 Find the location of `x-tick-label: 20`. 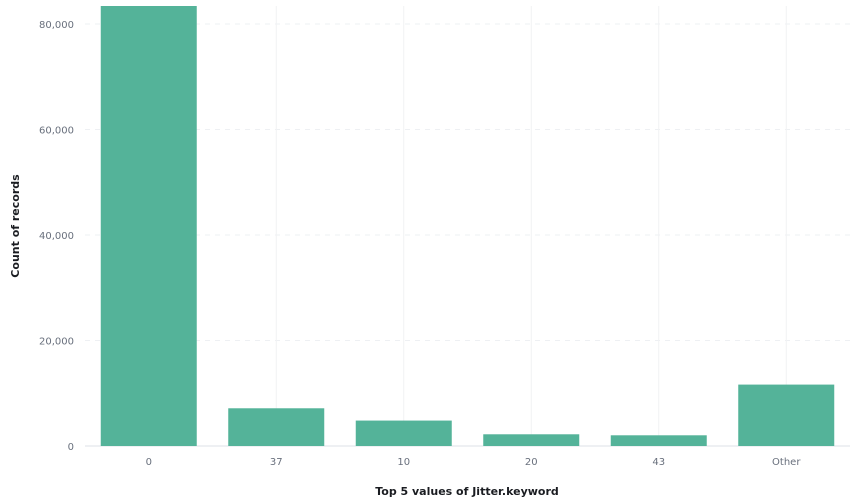

x-tick-label: 20 is located at coordinates (531, 462).